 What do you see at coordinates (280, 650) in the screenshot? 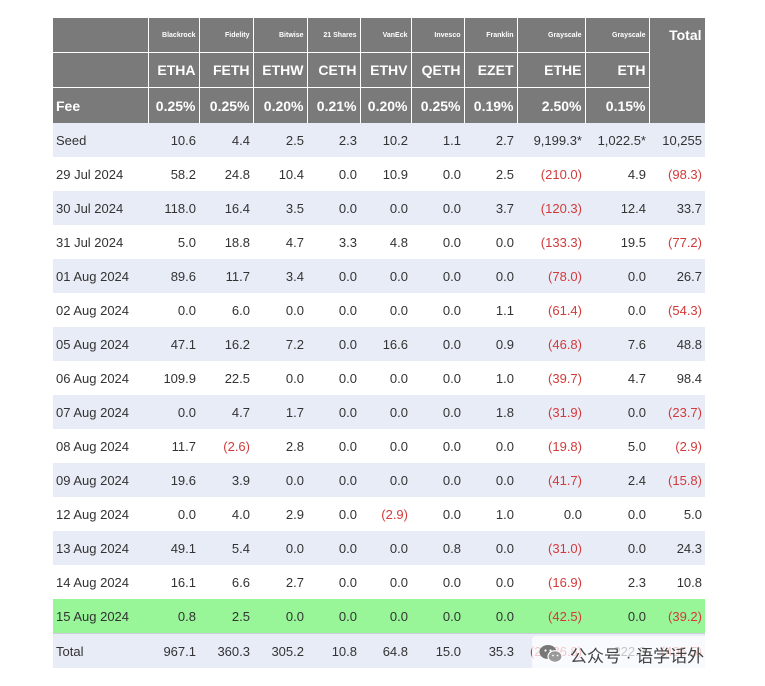
I see `flow-cell: 305.2` at bounding box center [280, 650].